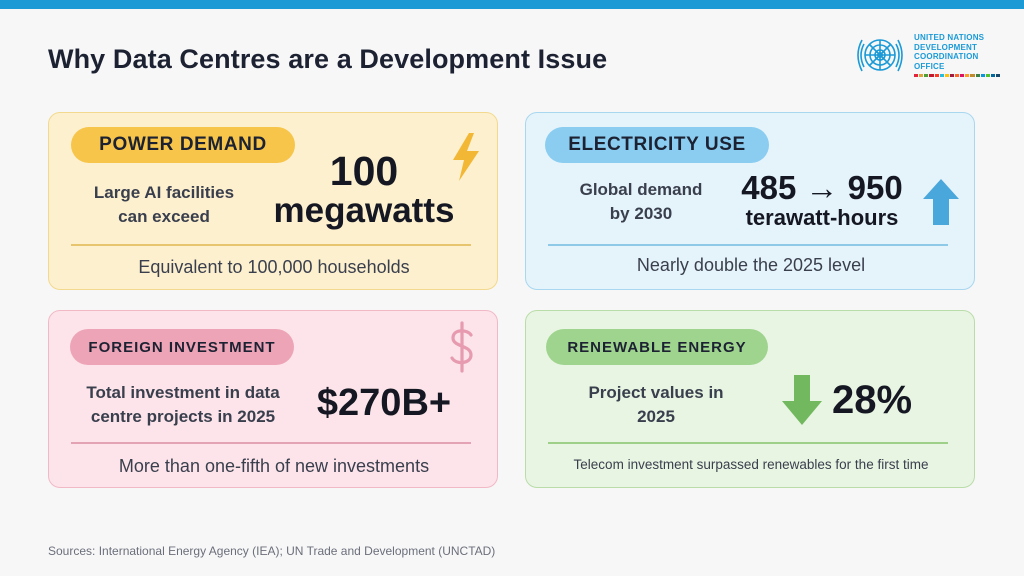  What do you see at coordinates (748, 245) in the screenshot?
I see `electricity-use-divider` at bounding box center [748, 245].